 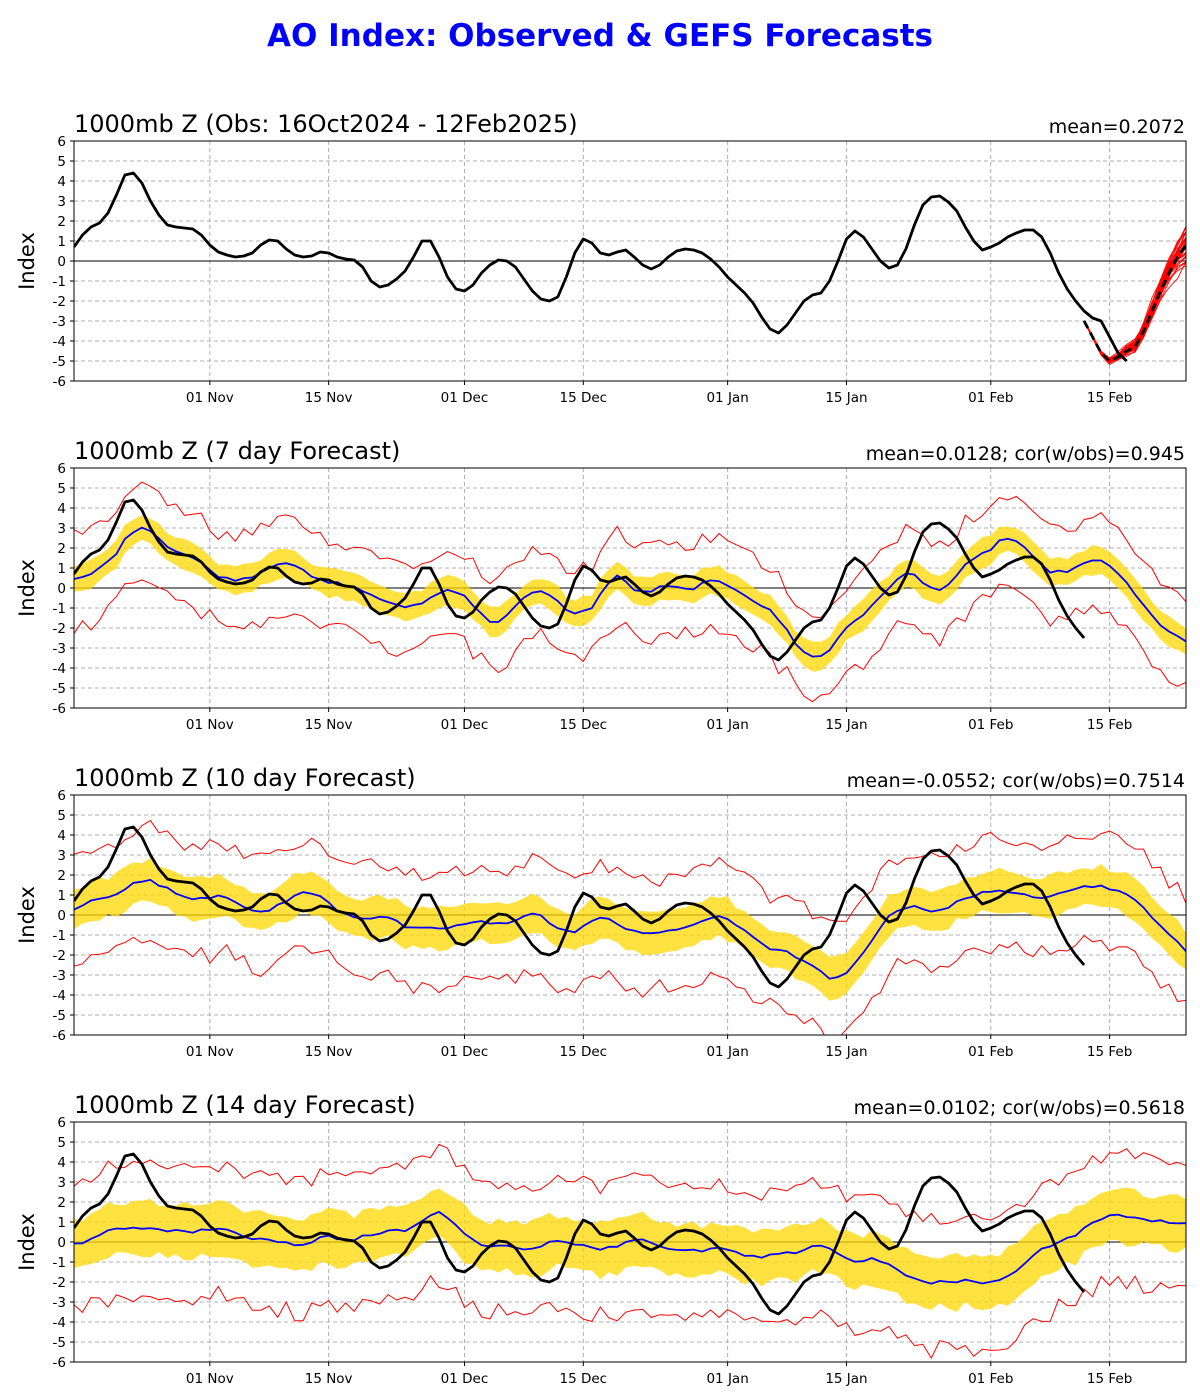 I want to click on panel-title: 1000mb Z (10 day Forecast), so click(x=245, y=778).